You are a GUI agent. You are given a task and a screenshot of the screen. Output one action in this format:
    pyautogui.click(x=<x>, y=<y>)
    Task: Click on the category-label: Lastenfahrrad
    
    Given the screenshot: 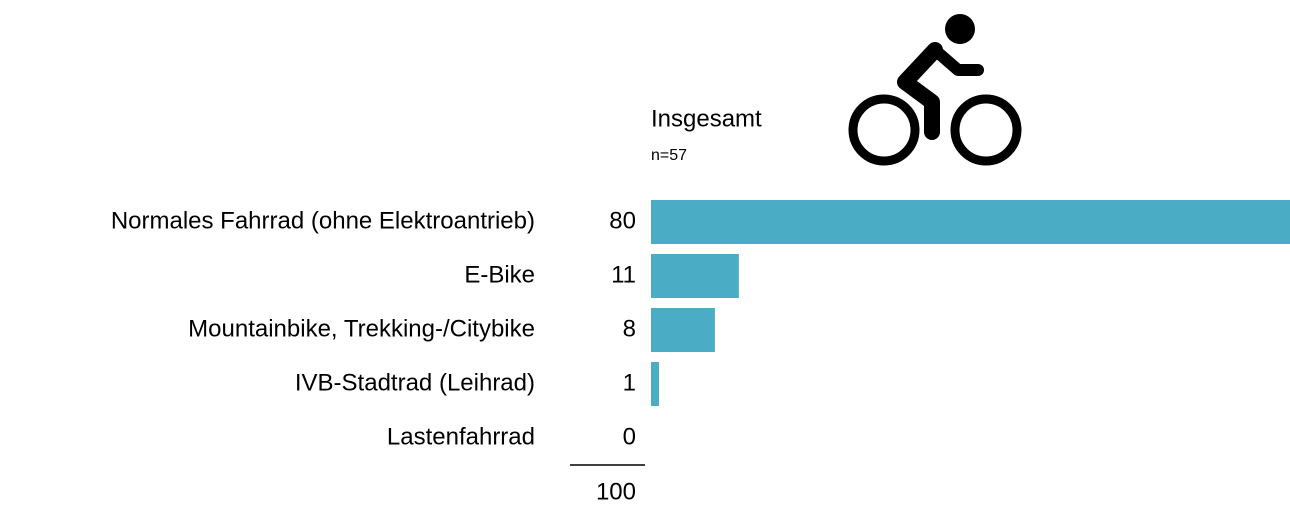 What is the action you would take?
    pyautogui.click(x=461, y=436)
    